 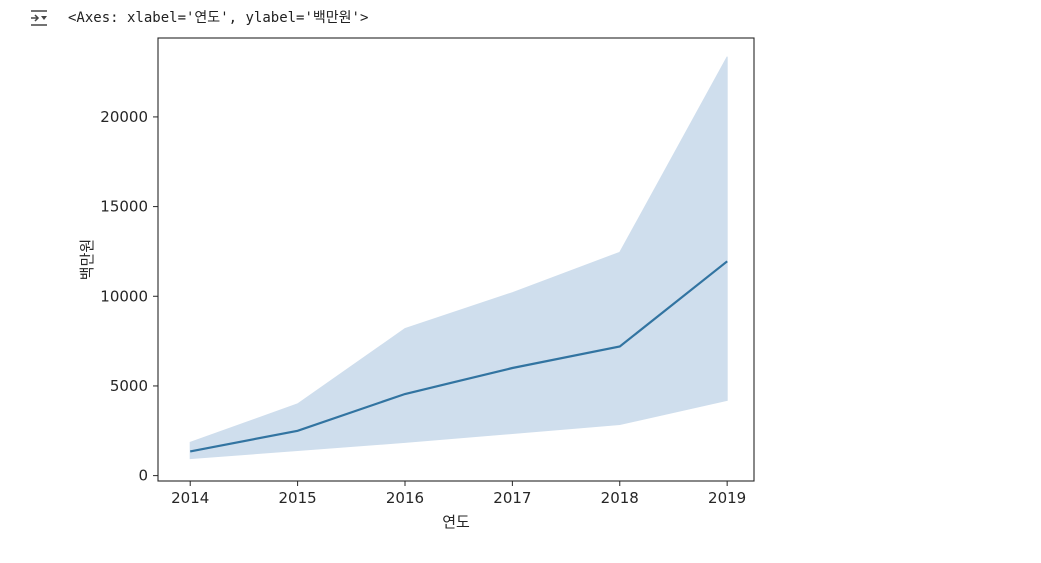 I want to click on output-toggle-icon, so click(x=39, y=18).